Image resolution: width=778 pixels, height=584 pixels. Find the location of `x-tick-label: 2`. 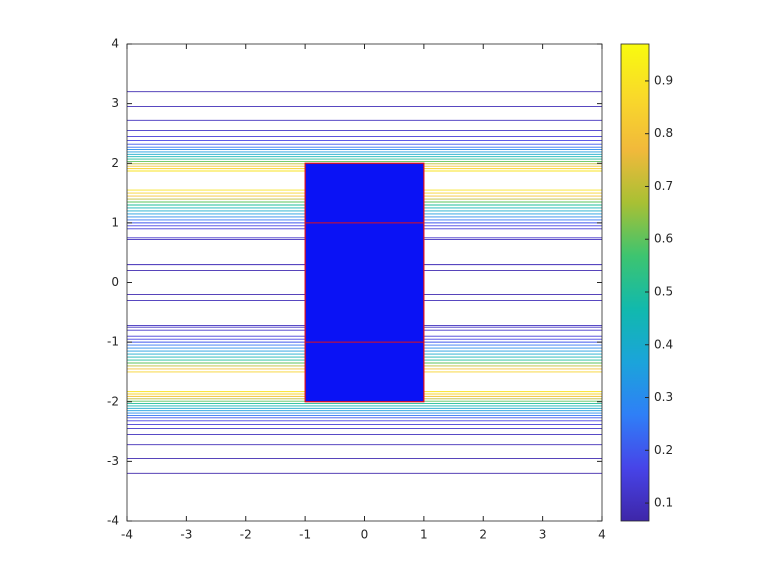

x-tick-label: 2 is located at coordinates (483, 535).